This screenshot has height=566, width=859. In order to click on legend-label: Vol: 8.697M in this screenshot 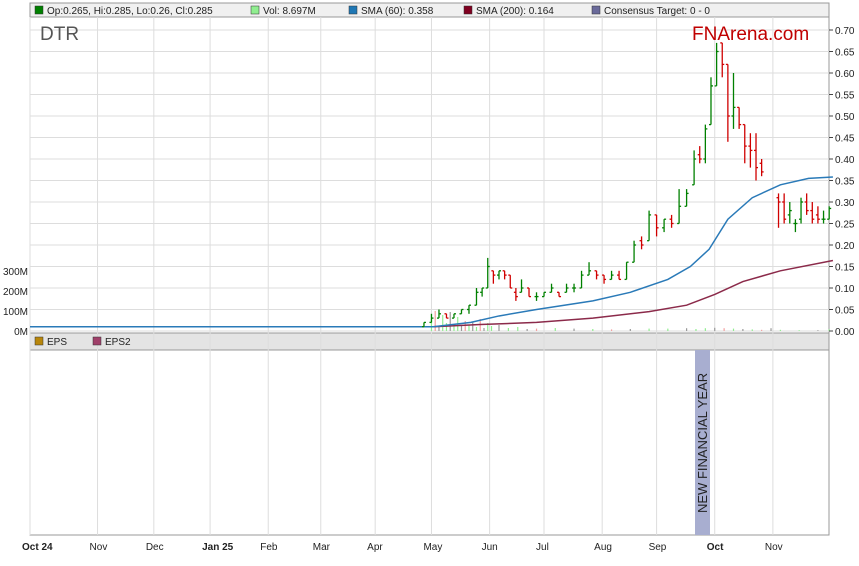, I will do `click(289, 11)`.